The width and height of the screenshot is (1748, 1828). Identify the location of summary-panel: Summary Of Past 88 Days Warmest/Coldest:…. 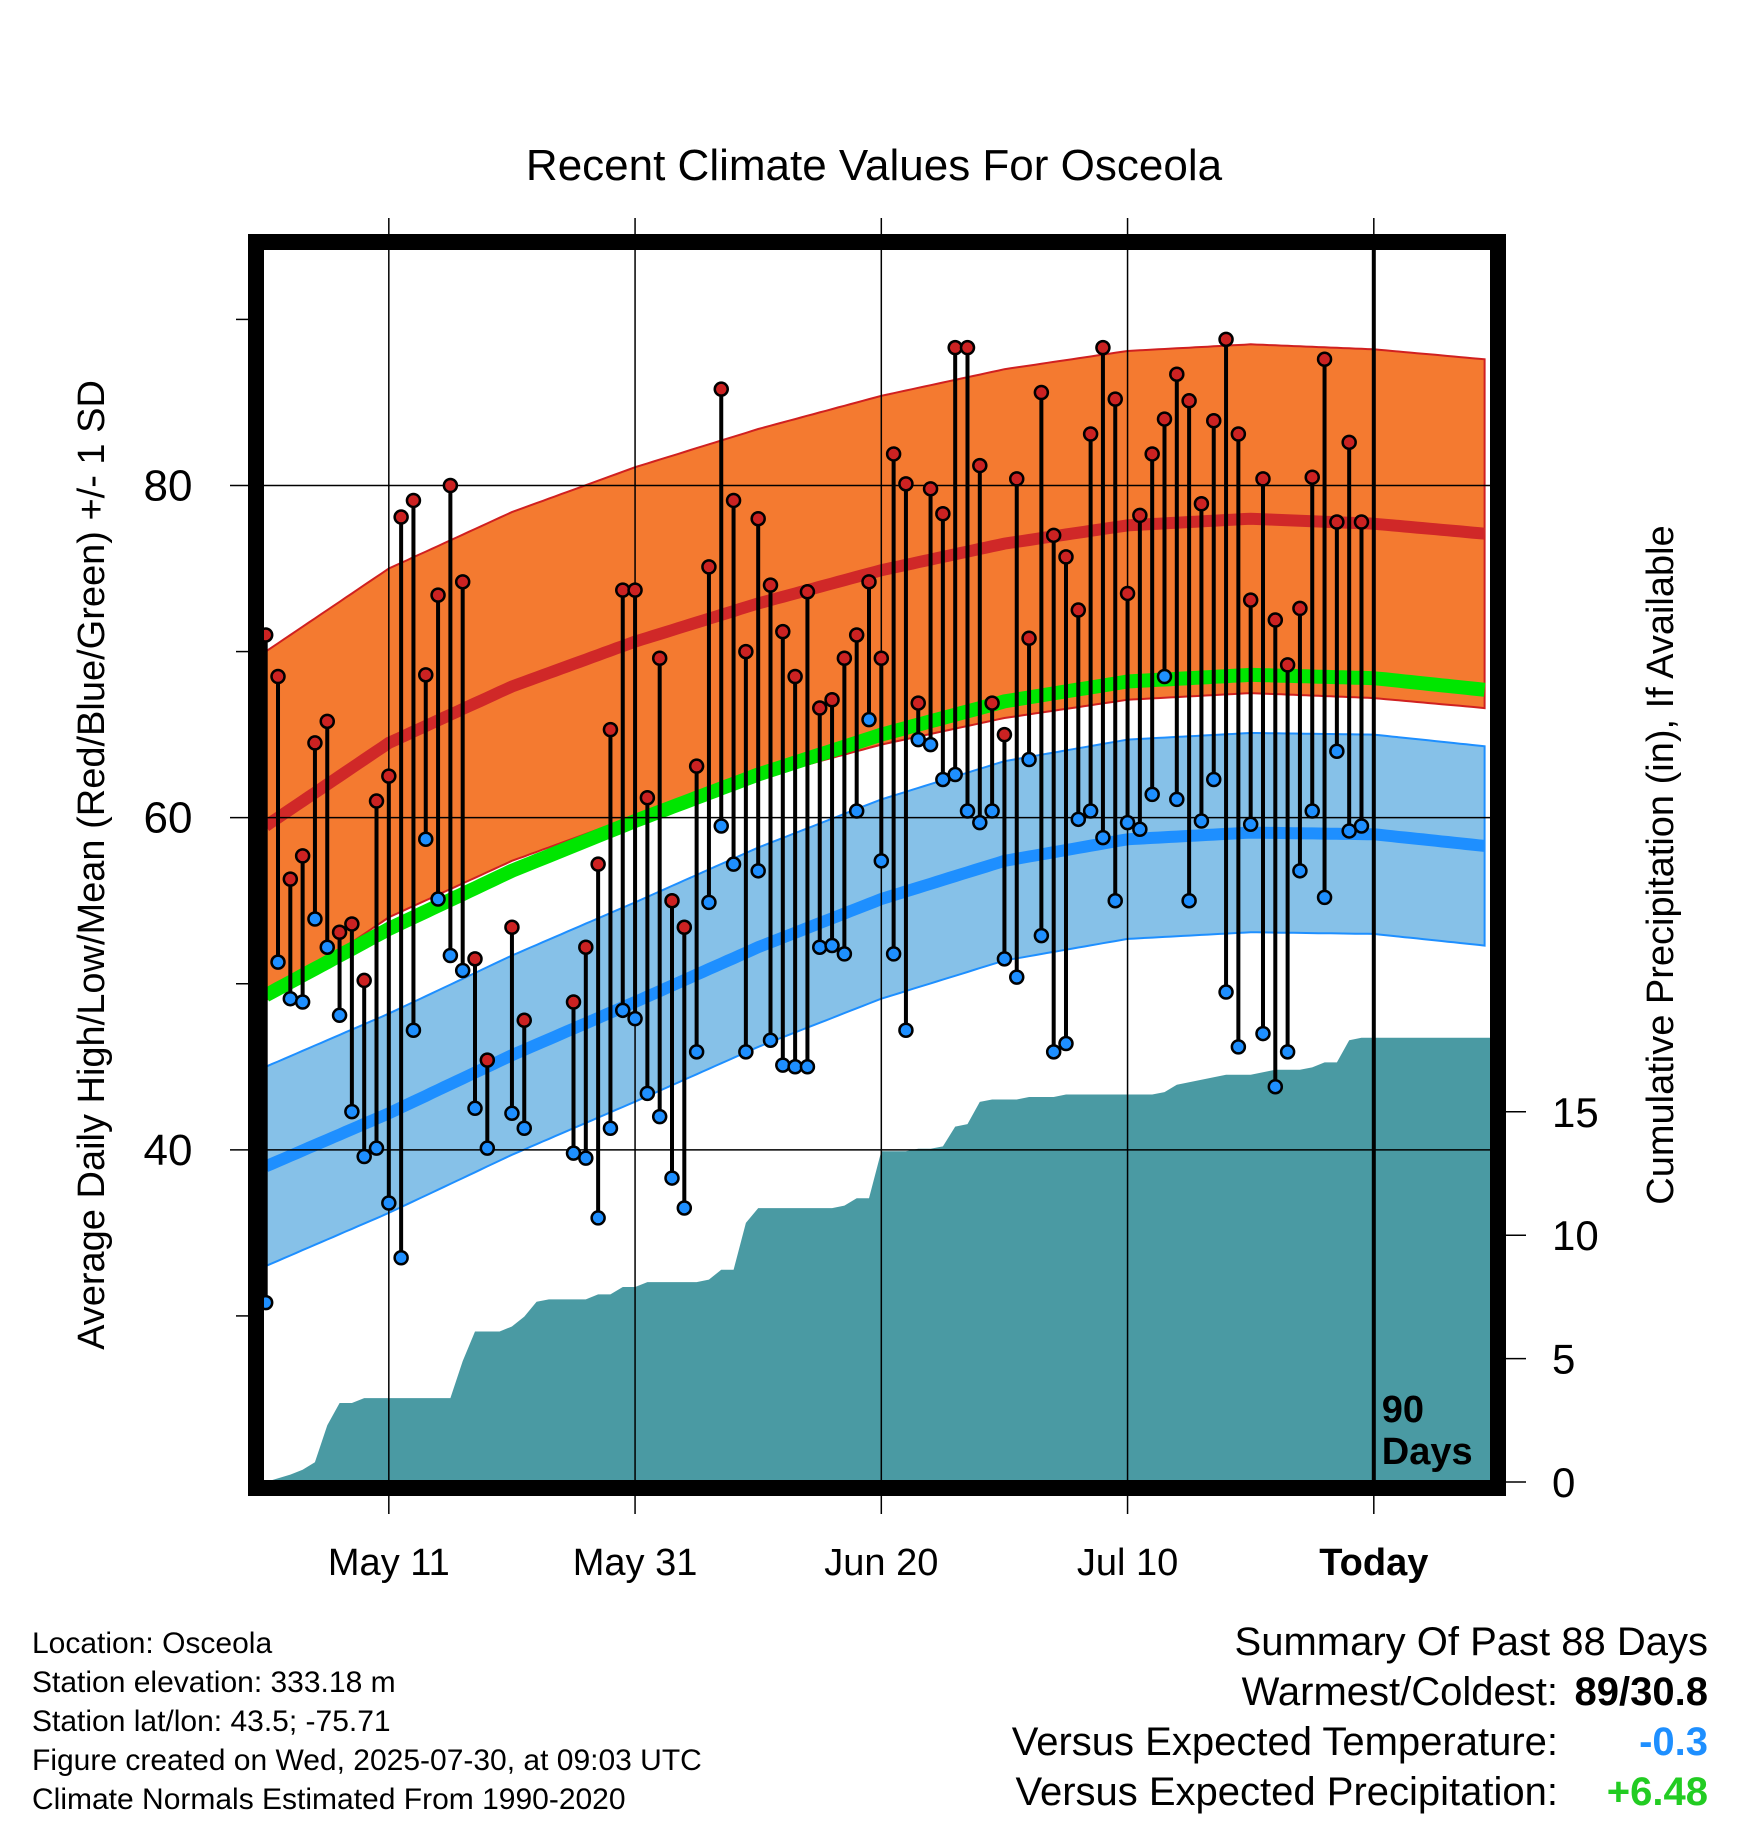
(1360, 1720).